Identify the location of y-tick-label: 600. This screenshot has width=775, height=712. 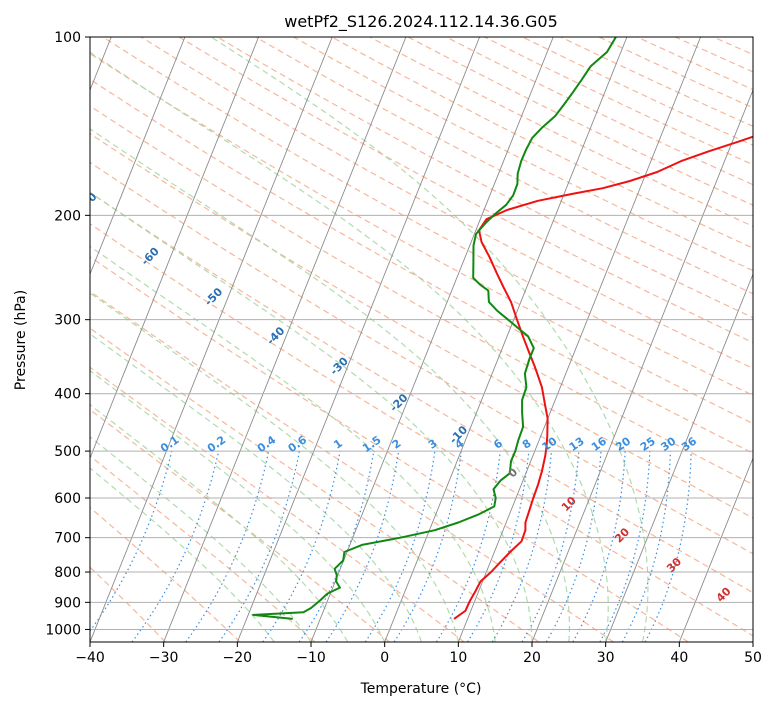
(67, 499).